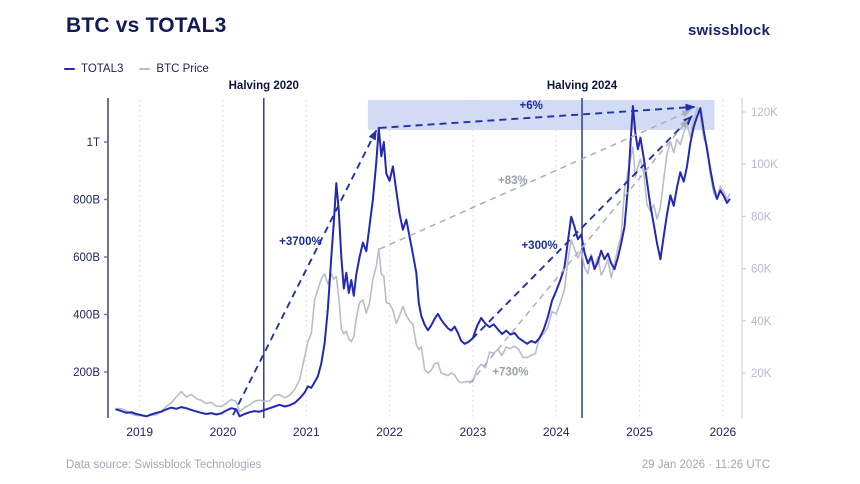 The height and width of the screenshot is (484, 860). What do you see at coordinates (513, 181) in the screenshot?
I see `annotation-label-83: +83%` at bounding box center [513, 181].